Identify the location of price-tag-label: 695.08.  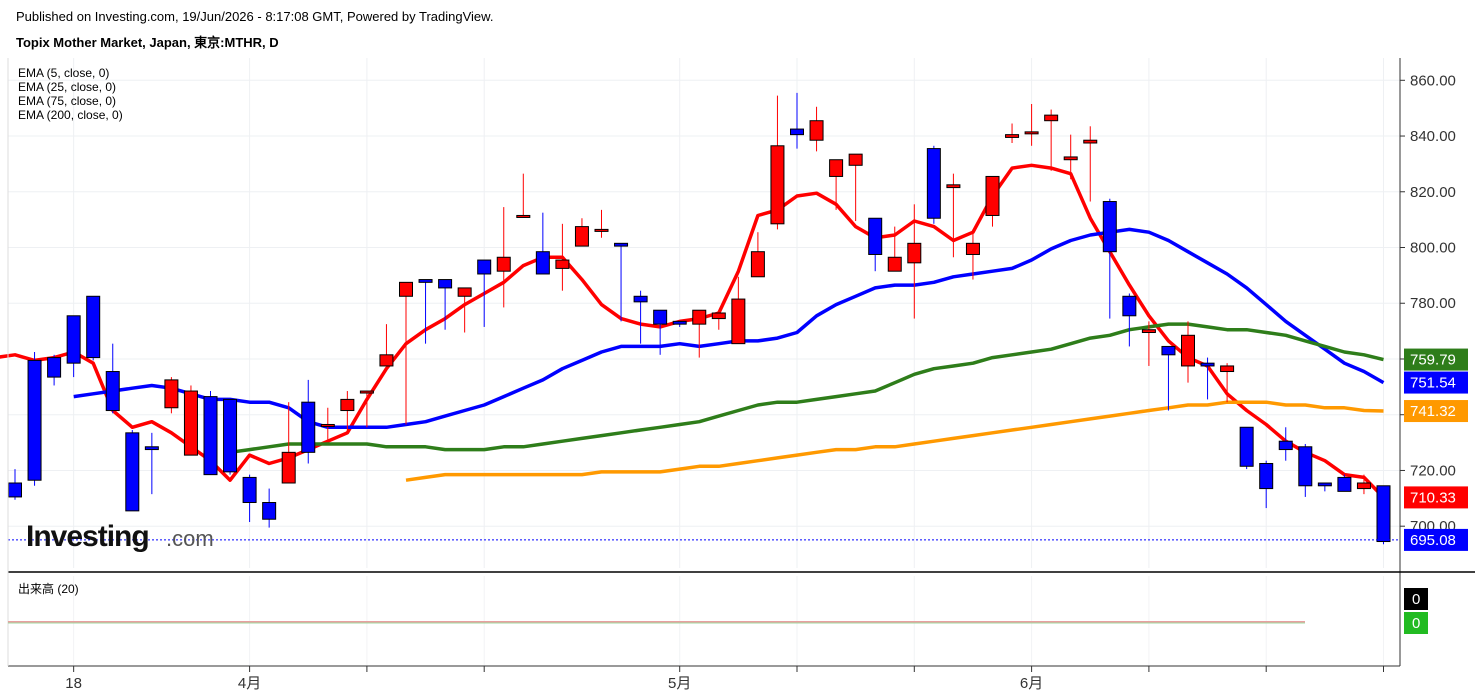
(1433, 540).